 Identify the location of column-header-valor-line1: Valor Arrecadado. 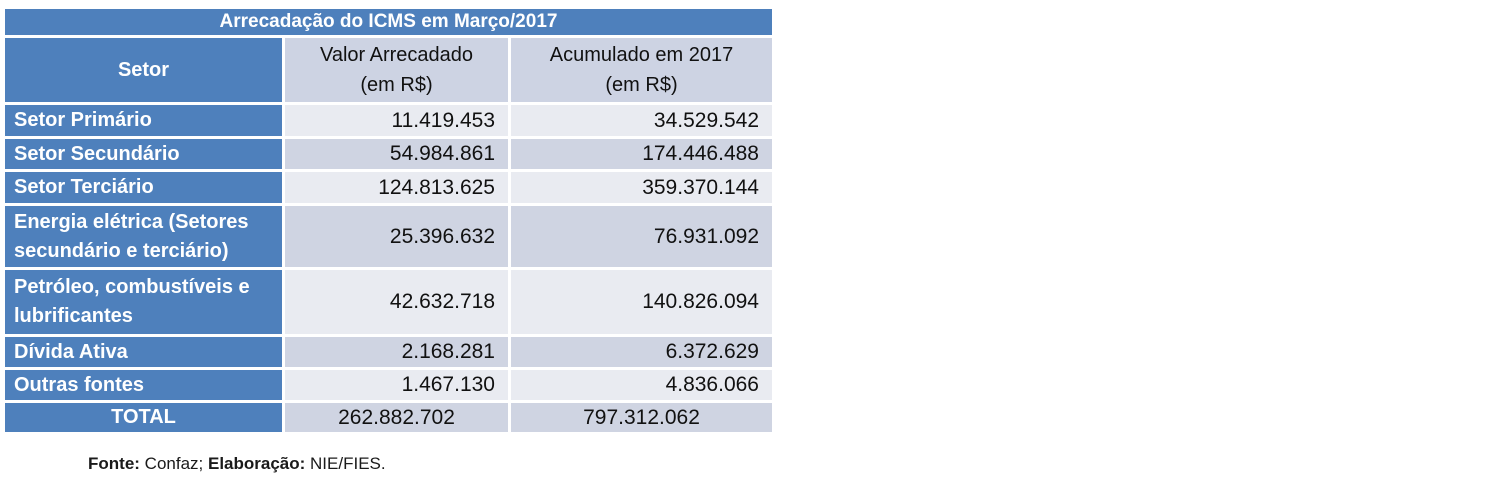
(396, 55).